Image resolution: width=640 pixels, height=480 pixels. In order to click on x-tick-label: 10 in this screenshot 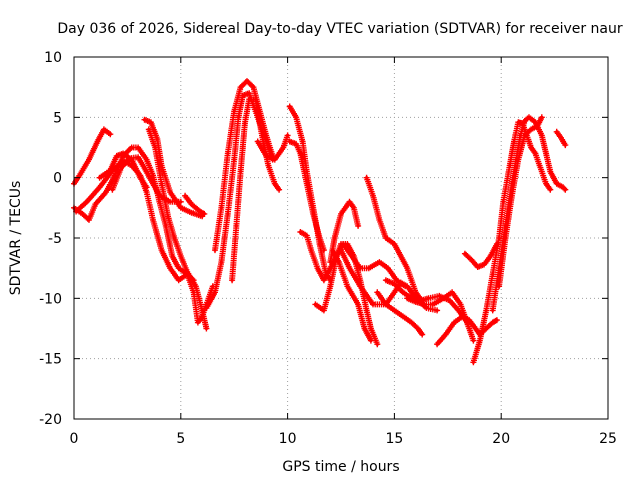, I will do `click(288, 439)`.